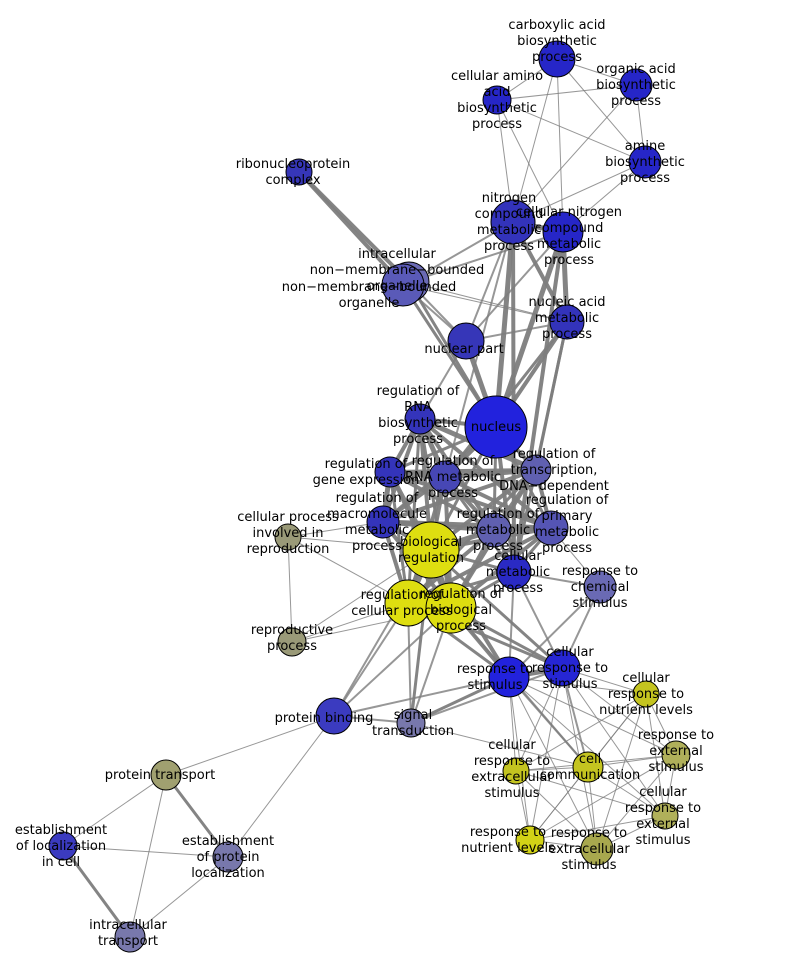 The image size is (786, 971). Describe the element at coordinates (369, 295) in the screenshot. I see `graph-node-label: non−membrane−bounded organelle` at that location.